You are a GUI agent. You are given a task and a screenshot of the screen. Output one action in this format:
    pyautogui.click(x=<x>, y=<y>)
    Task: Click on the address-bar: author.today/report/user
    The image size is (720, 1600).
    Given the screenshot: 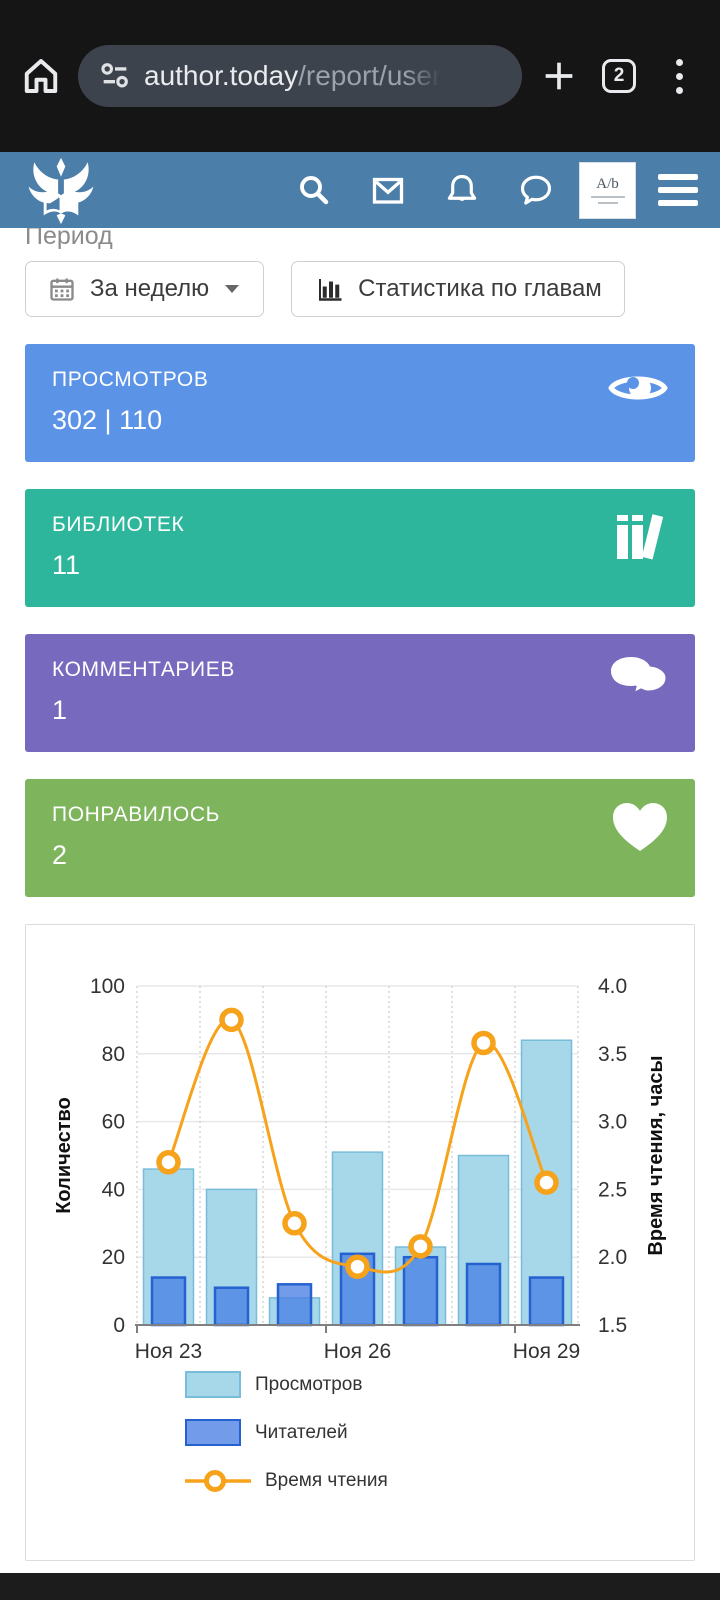 What is the action you would take?
    pyautogui.click(x=300, y=76)
    